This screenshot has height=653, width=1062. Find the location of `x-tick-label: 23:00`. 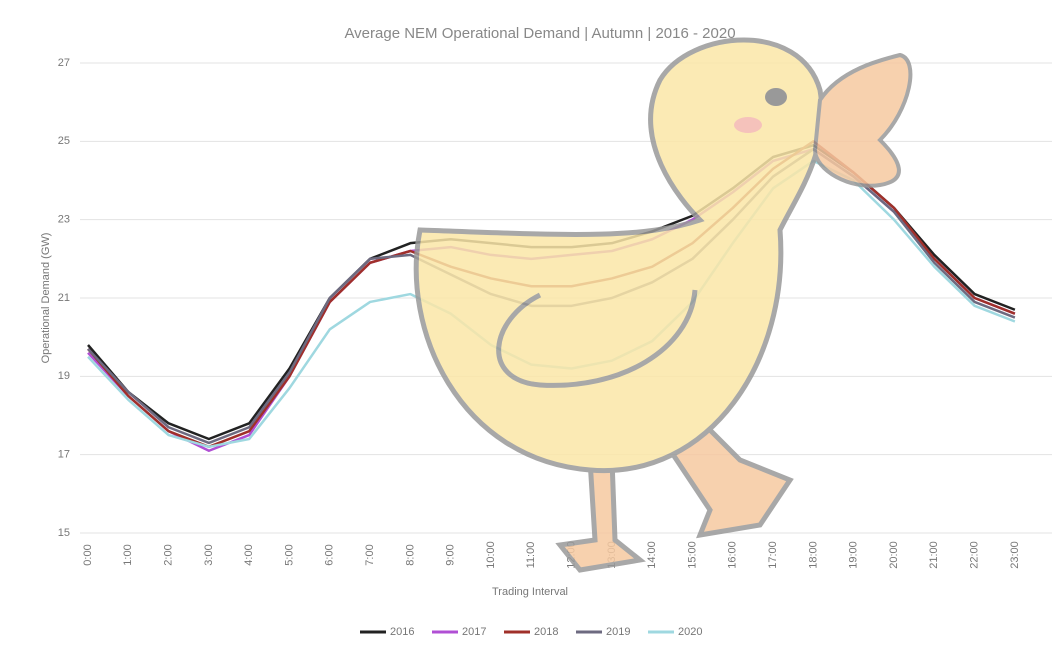

x-tick-label: 23:00 is located at coordinates (1015, 555).